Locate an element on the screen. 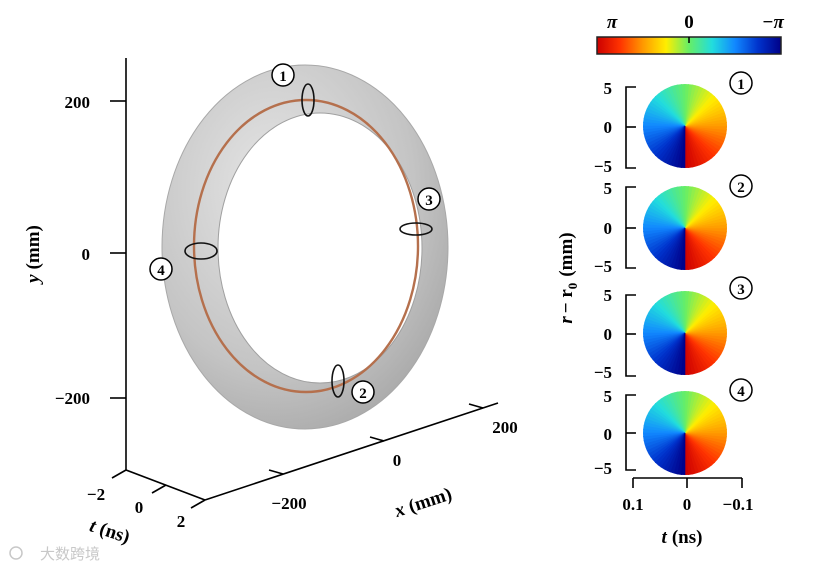 The width and height of the screenshot is (820, 572). marker-4-label: 4 is located at coordinates (161, 271).